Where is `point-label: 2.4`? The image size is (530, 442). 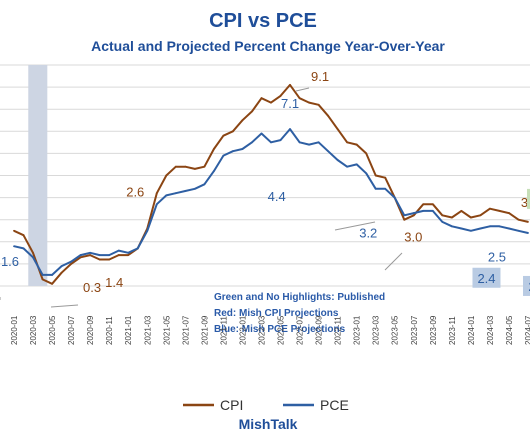
point-label: 2.4 is located at coordinates (486, 278).